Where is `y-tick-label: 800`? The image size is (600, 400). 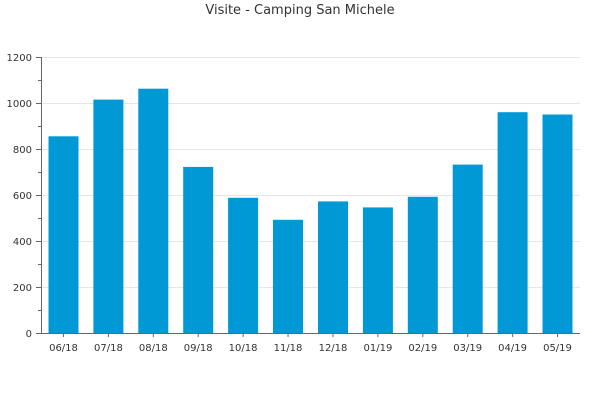
y-tick-label: 800 is located at coordinates (22, 150).